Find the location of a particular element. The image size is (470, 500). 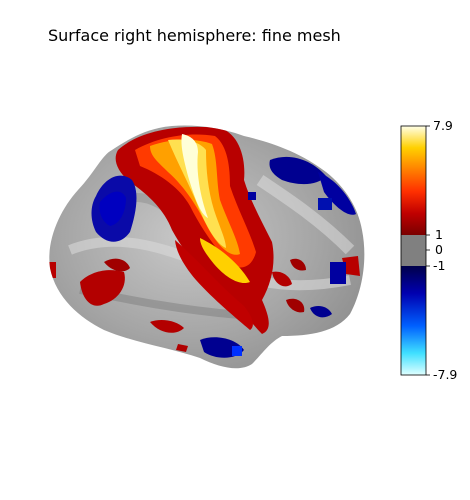

colorbar is located at coordinates (415, 250).